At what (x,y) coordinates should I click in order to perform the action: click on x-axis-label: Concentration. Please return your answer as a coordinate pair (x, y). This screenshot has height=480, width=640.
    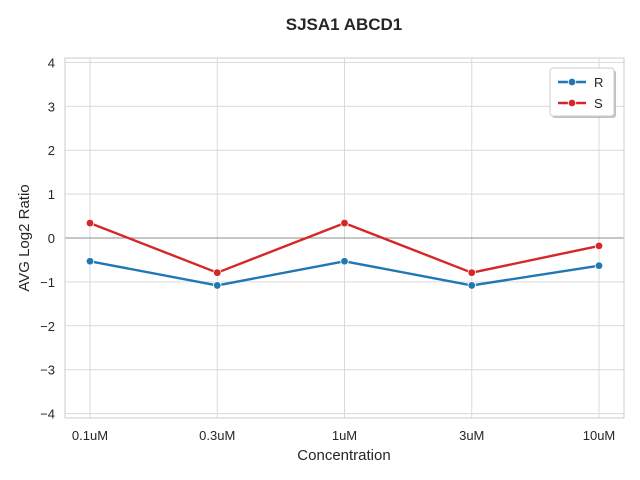
    Looking at the image, I should click on (343, 455).